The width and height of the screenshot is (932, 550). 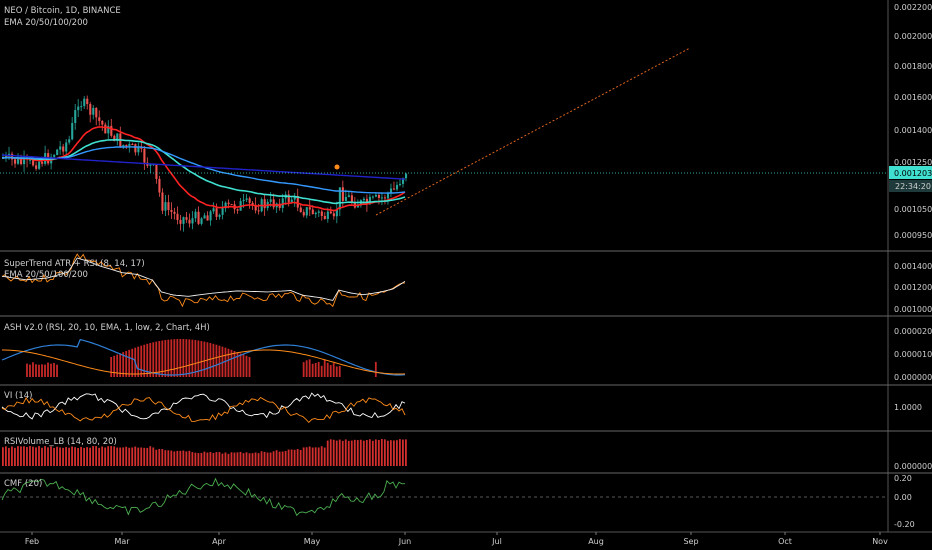 I want to click on ash-histogram, so click(x=201, y=358).